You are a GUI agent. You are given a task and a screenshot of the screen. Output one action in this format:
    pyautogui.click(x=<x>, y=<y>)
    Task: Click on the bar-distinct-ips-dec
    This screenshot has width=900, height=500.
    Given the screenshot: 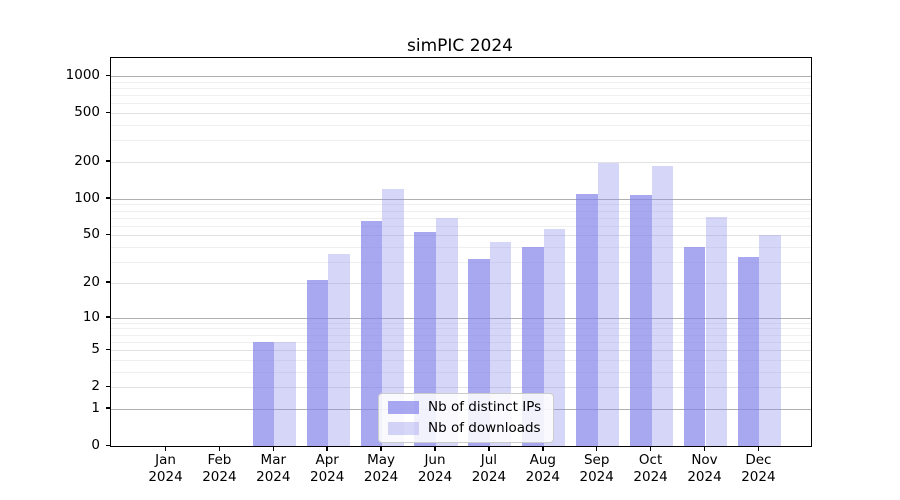 What is the action you would take?
    pyautogui.click(x=748, y=351)
    